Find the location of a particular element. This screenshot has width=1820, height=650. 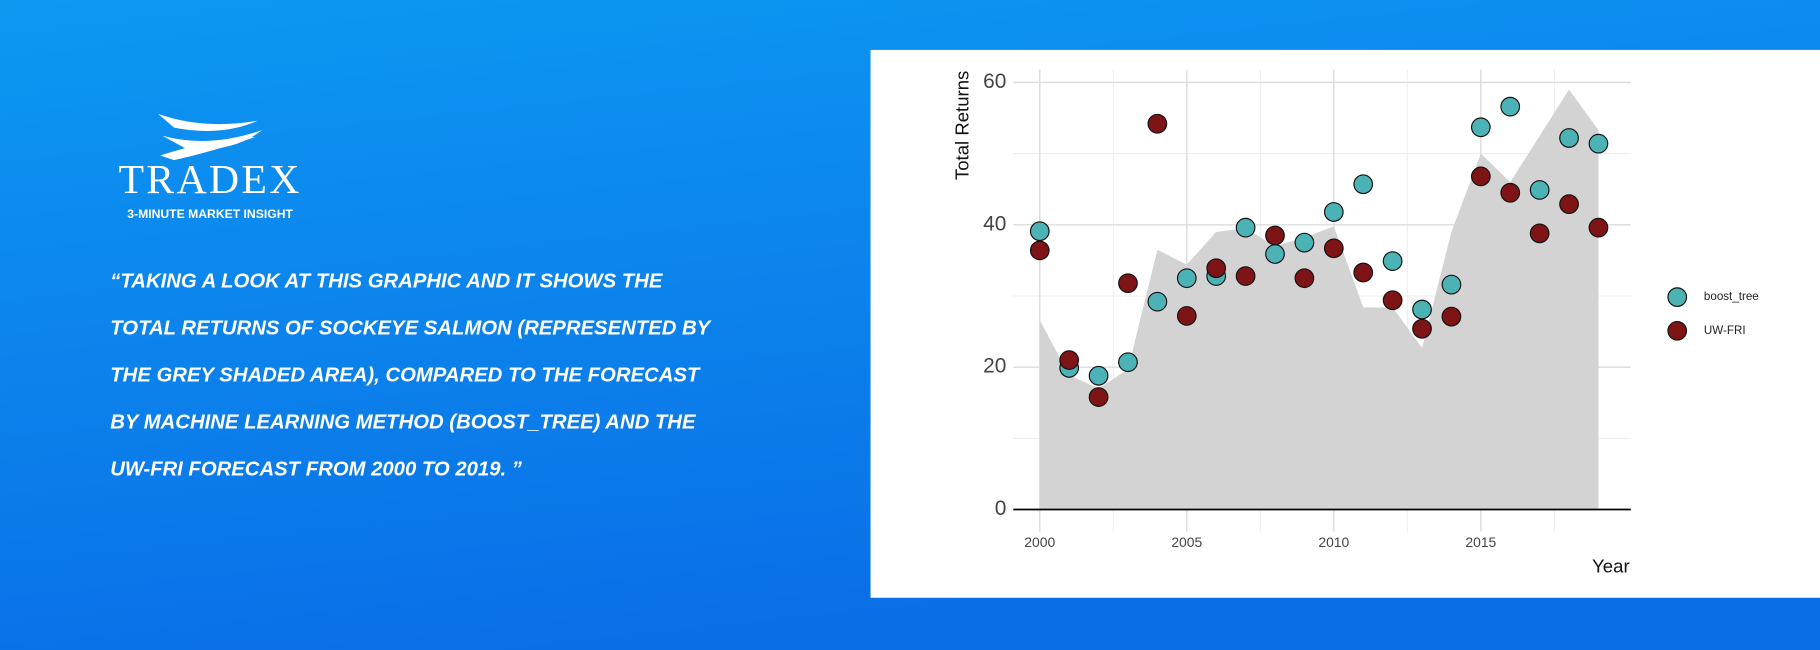

quote-line: UW-FRI FORECAST FROM 2000 TO 2019. ” is located at coordinates (316, 469).